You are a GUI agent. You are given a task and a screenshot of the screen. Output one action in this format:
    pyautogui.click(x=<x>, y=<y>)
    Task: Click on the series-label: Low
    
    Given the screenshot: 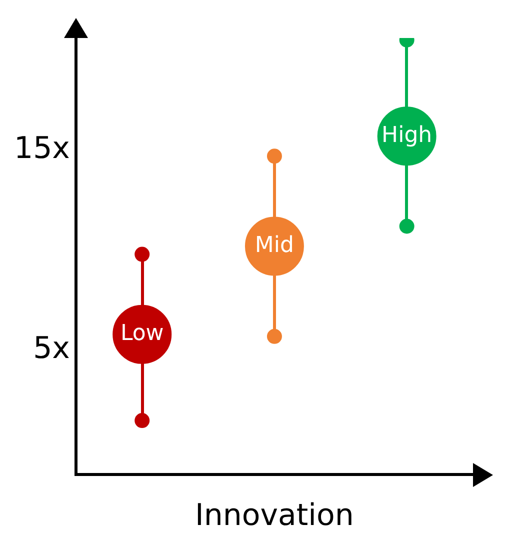 What is the action you would take?
    pyautogui.click(x=142, y=333)
    